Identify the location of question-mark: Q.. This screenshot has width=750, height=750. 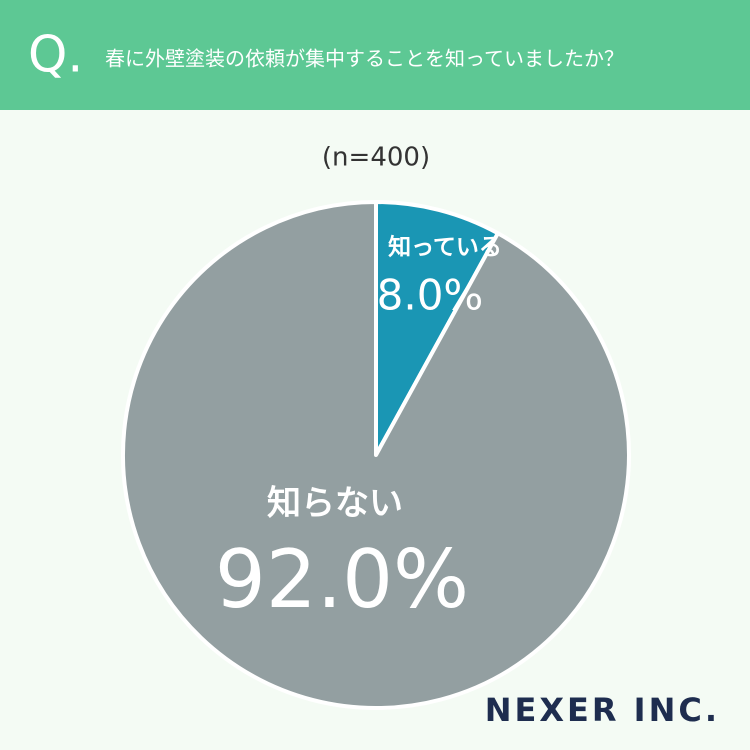
(55, 55).